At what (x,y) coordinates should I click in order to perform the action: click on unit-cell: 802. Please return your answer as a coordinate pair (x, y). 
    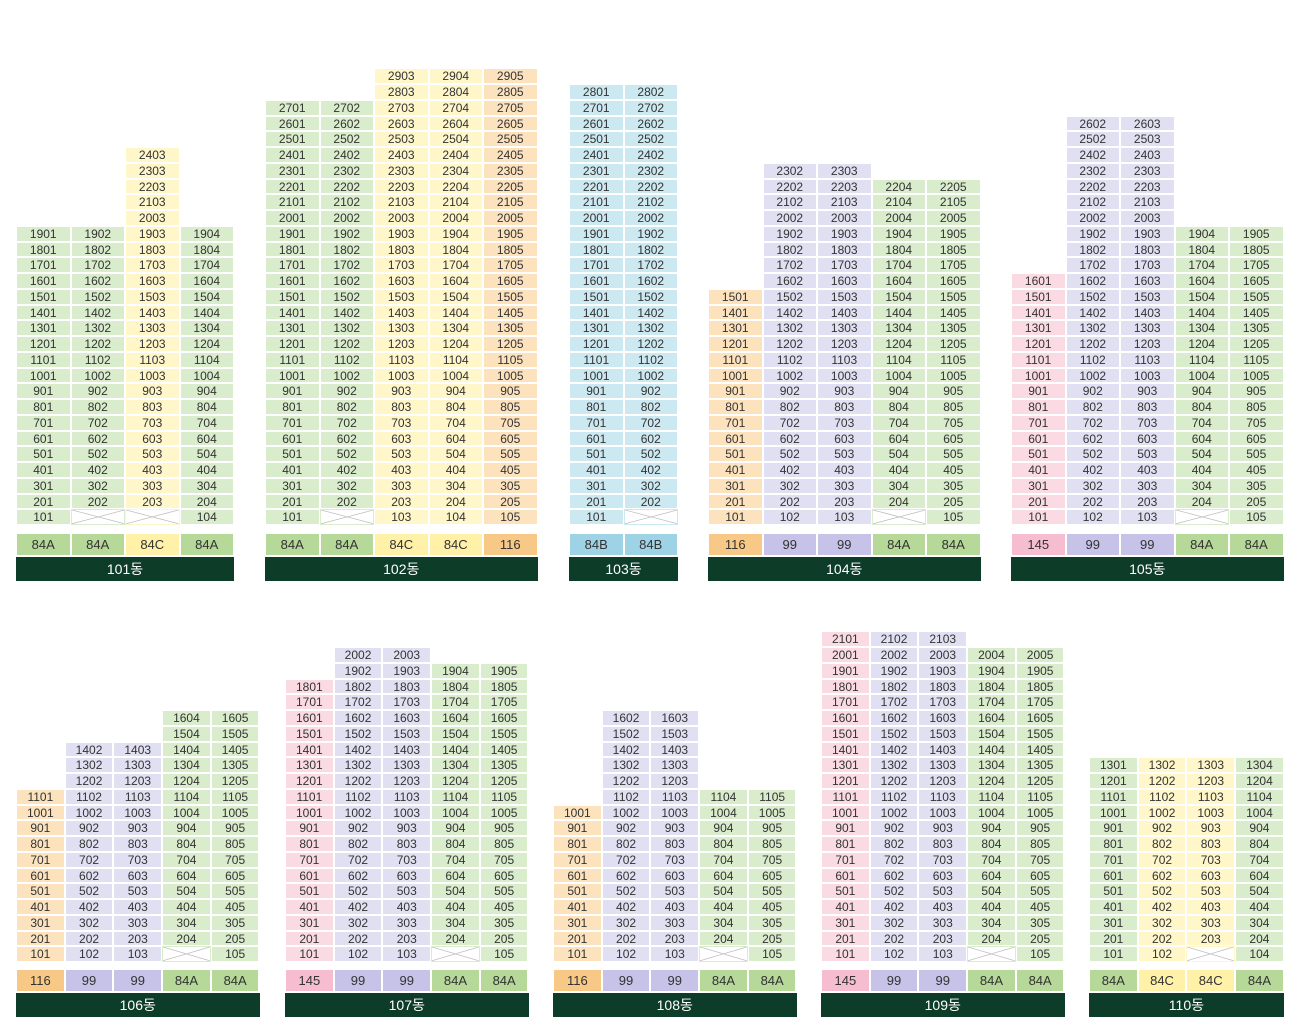
    Looking at the image, I should click on (650, 407).